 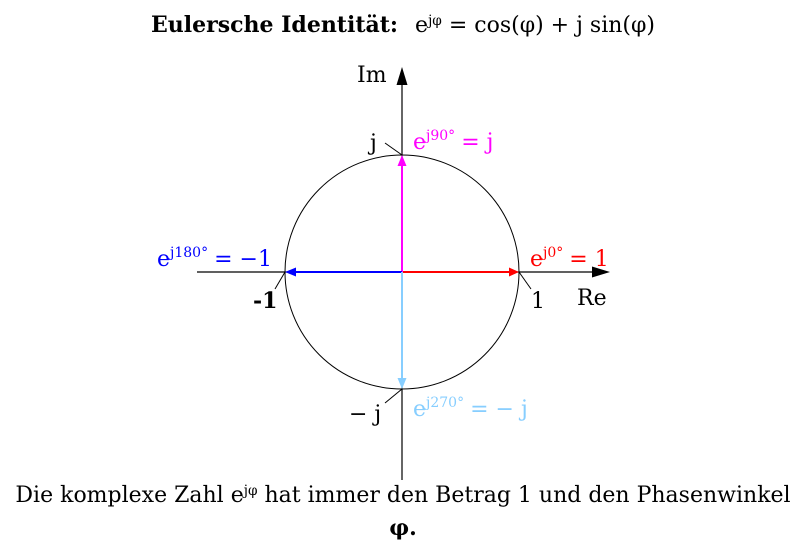 I want to click on title-euler-base: e, so click(x=422, y=25).